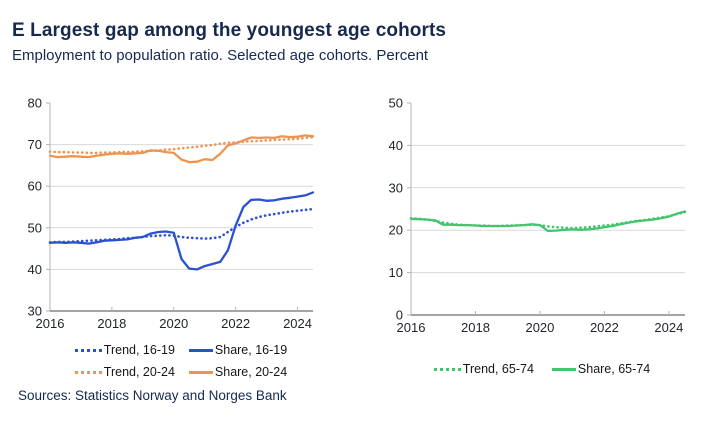 Image resolution: width=722 pixels, height=423 pixels. What do you see at coordinates (614, 369) in the screenshot?
I see `legend-label: Share, 65-74` at bounding box center [614, 369].